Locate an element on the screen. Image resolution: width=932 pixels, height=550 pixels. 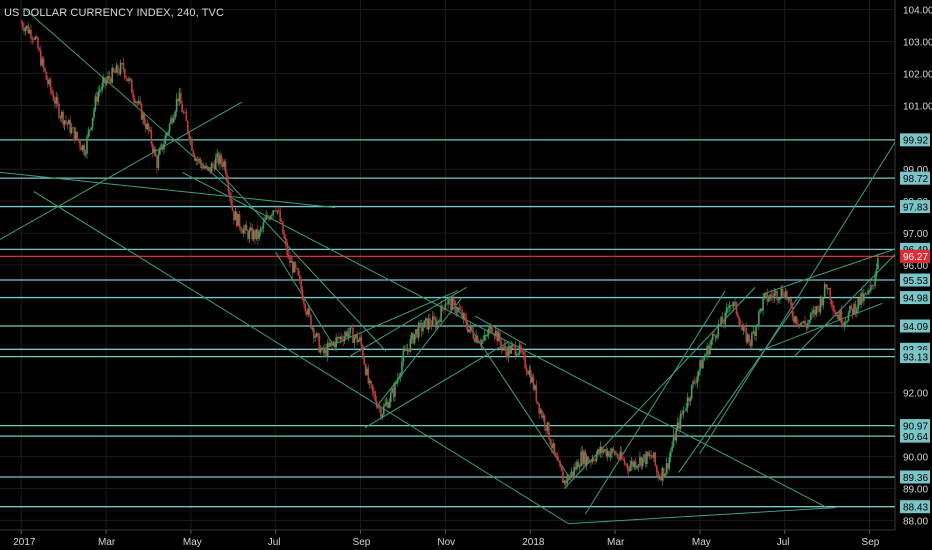
level-label: 97.83 is located at coordinates (915, 207).